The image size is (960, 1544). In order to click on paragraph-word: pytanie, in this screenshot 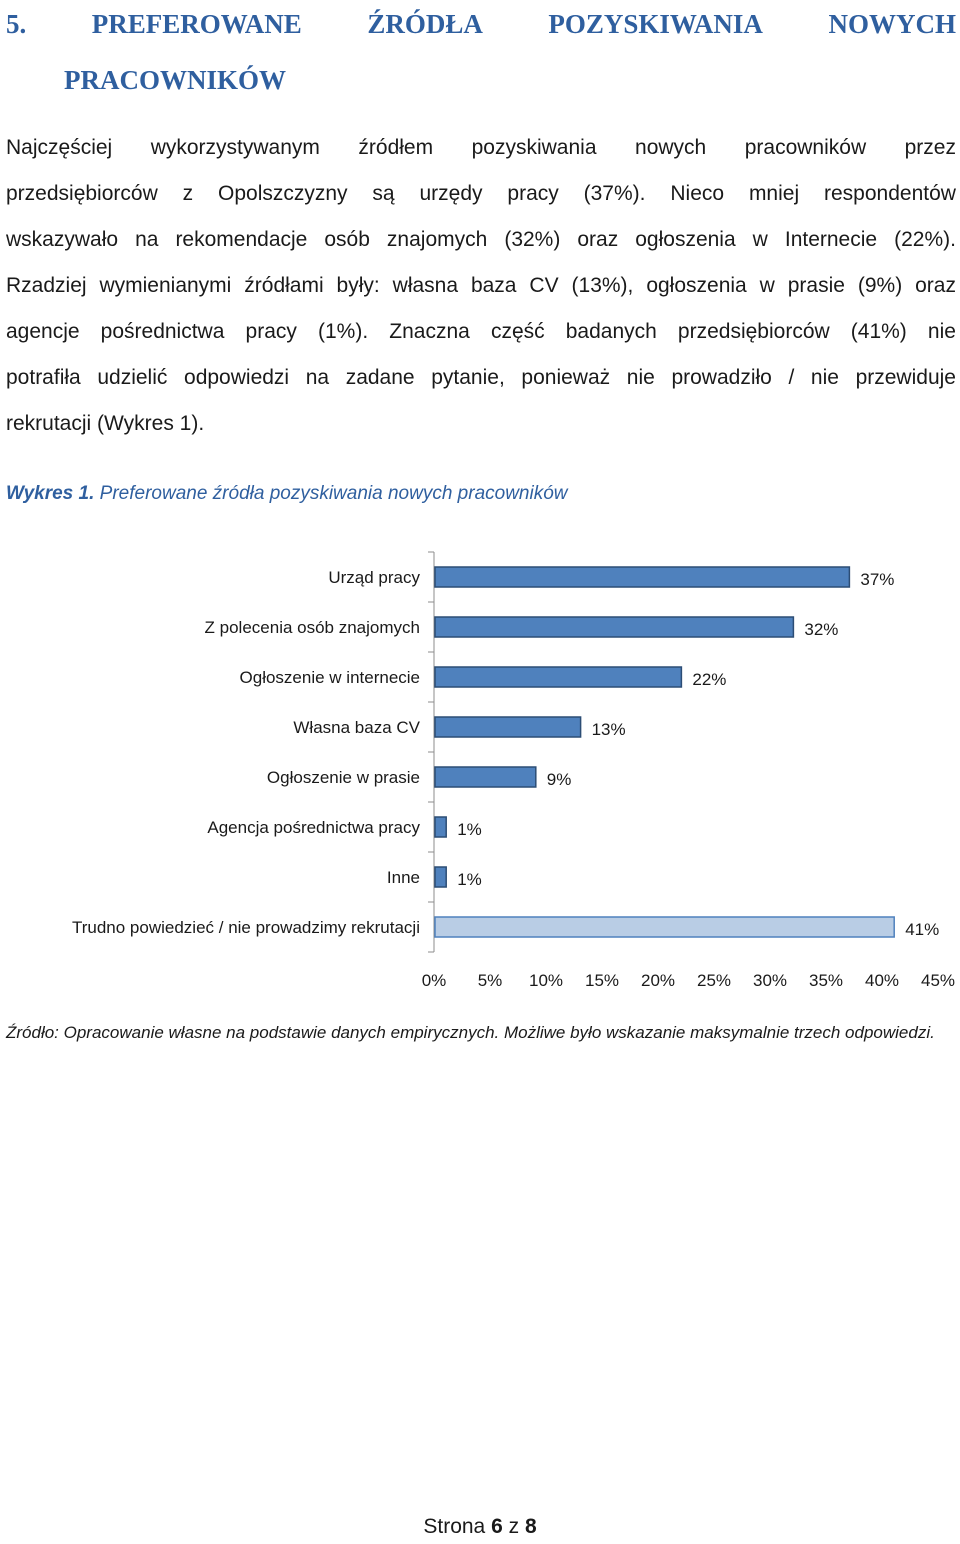, I will do `click(468, 377)`.